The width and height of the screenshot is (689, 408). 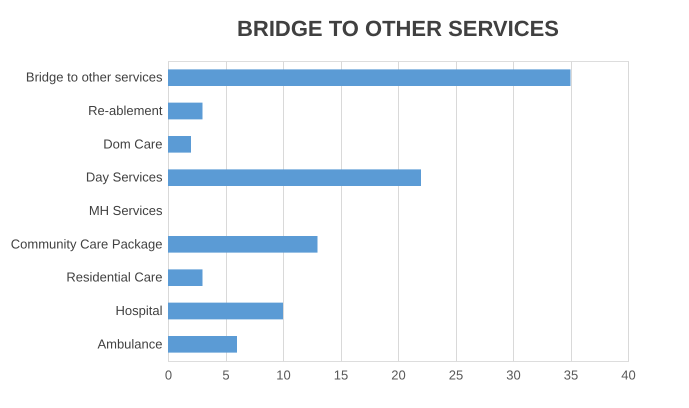 What do you see at coordinates (398, 28) in the screenshot?
I see `chart-title: BRIDGE TO OTHER SERVICES` at bounding box center [398, 28].